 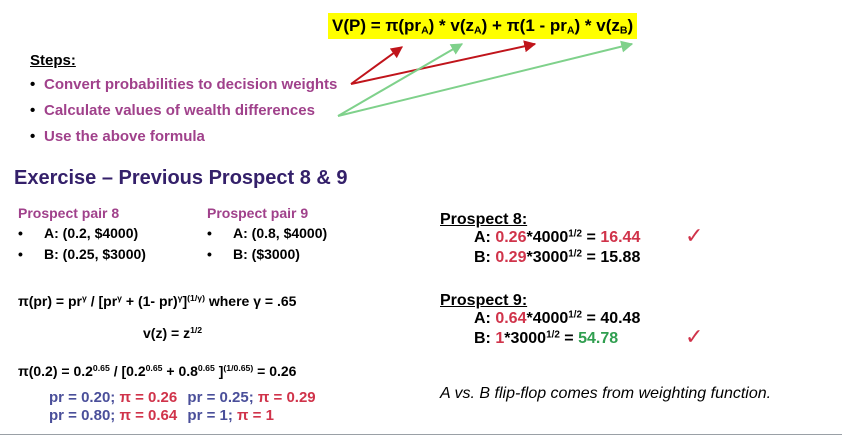 I want to click on pr-row: pr = 0.80; π = 0.64 pr = 1; π = 1, so click(x=161, y=415).